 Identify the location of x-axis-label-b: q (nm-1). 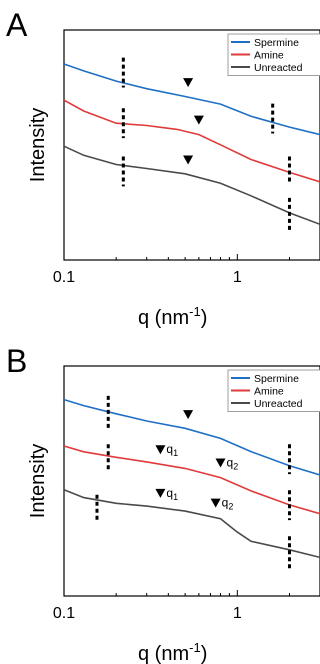
(172, 652).